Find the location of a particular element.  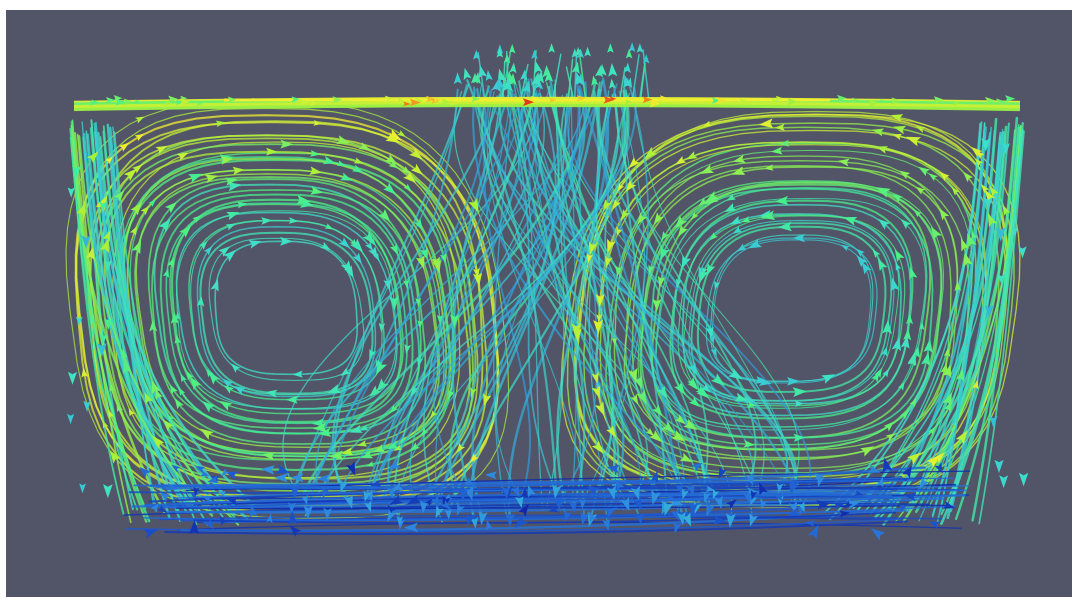

lid-streamline is located at coordinates (547, 104).